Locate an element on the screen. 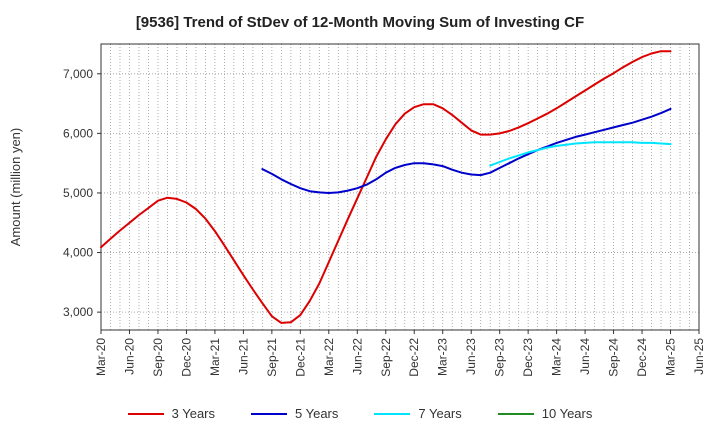 The width and height of the screenshot is (720, 440). legend-item: 10 Years is located at coordinates (545, 413).